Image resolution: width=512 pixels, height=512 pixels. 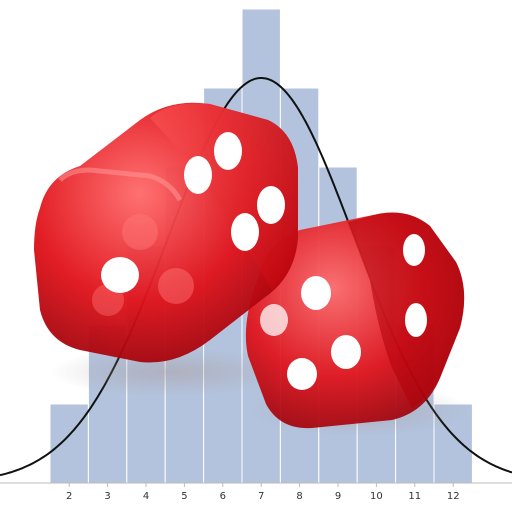 What do you see at coordinates (184, 496) in the screenshot?
I see `x-tick-label: 5` at bounding box center [184, 496].